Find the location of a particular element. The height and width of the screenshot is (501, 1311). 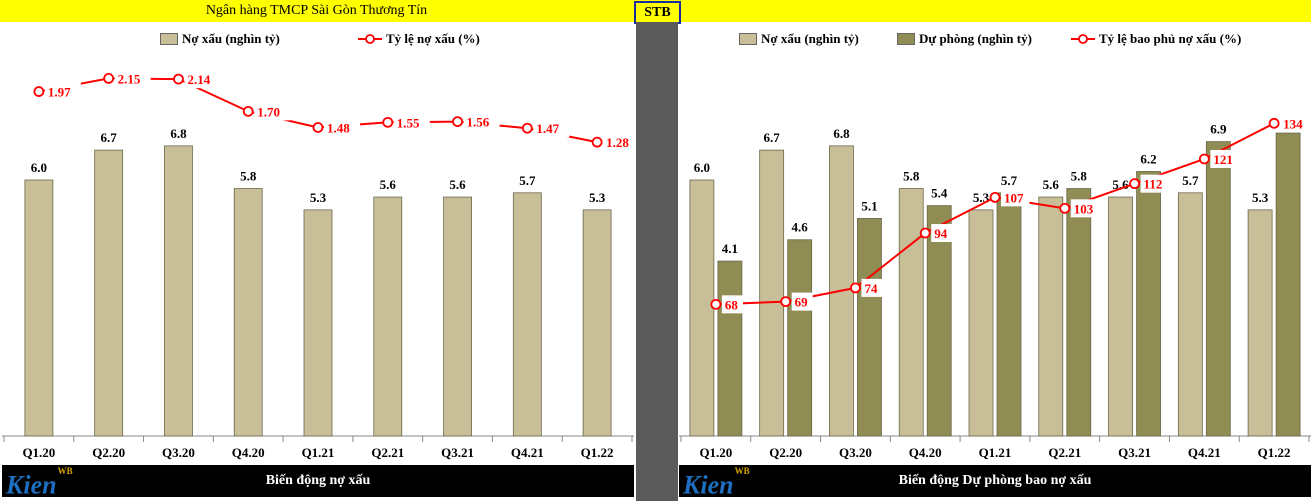

ratio-value-label: 94 is located at coordinates (941, 233).